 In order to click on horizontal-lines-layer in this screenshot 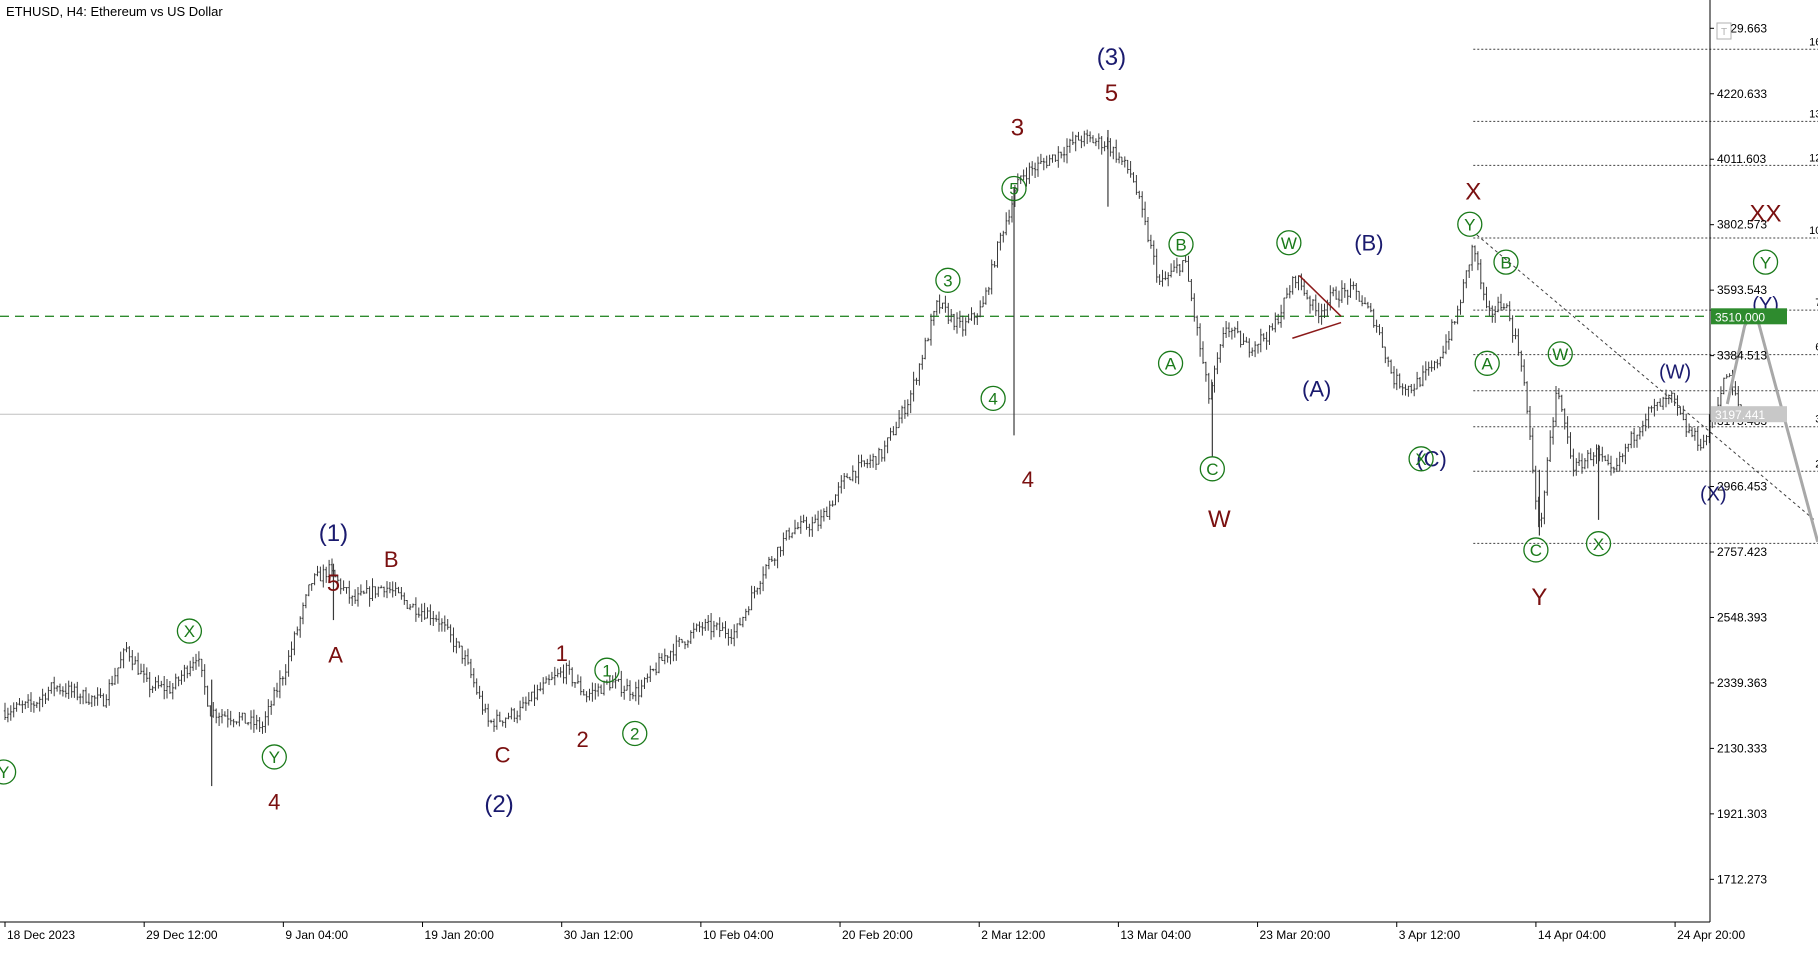, I will do `click(855, 365)`.